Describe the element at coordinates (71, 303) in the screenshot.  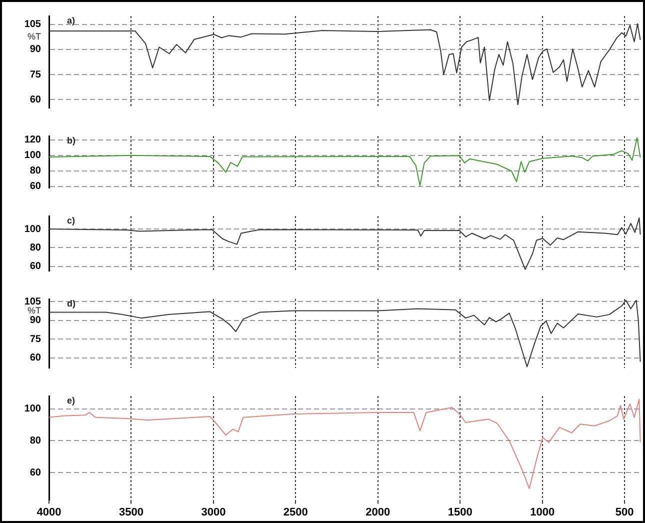
I see `annotation: d)` at that location.